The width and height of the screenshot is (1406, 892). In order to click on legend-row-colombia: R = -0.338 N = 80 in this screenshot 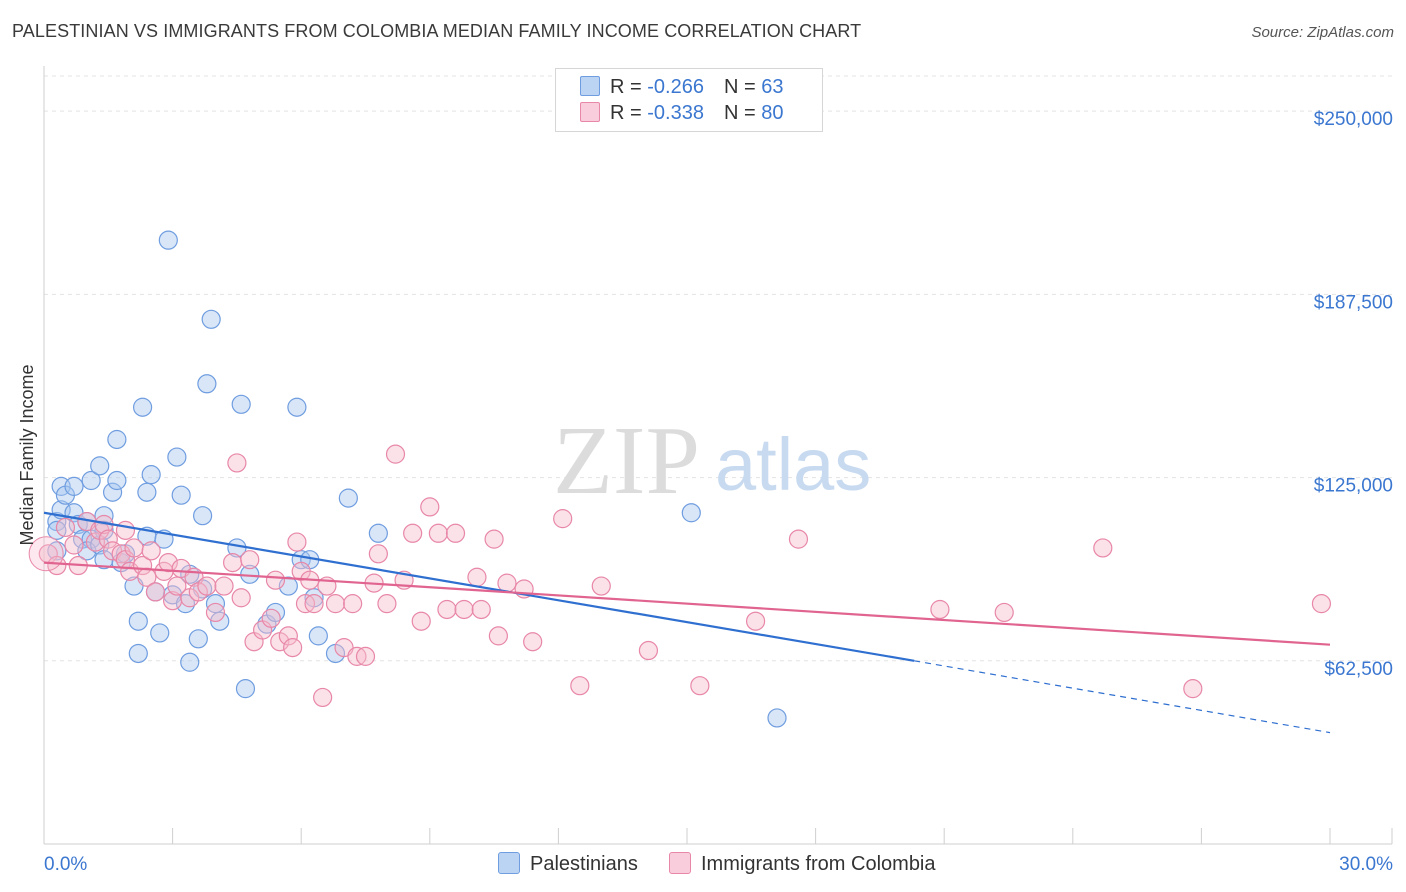, I will do `click(681, 114)`.